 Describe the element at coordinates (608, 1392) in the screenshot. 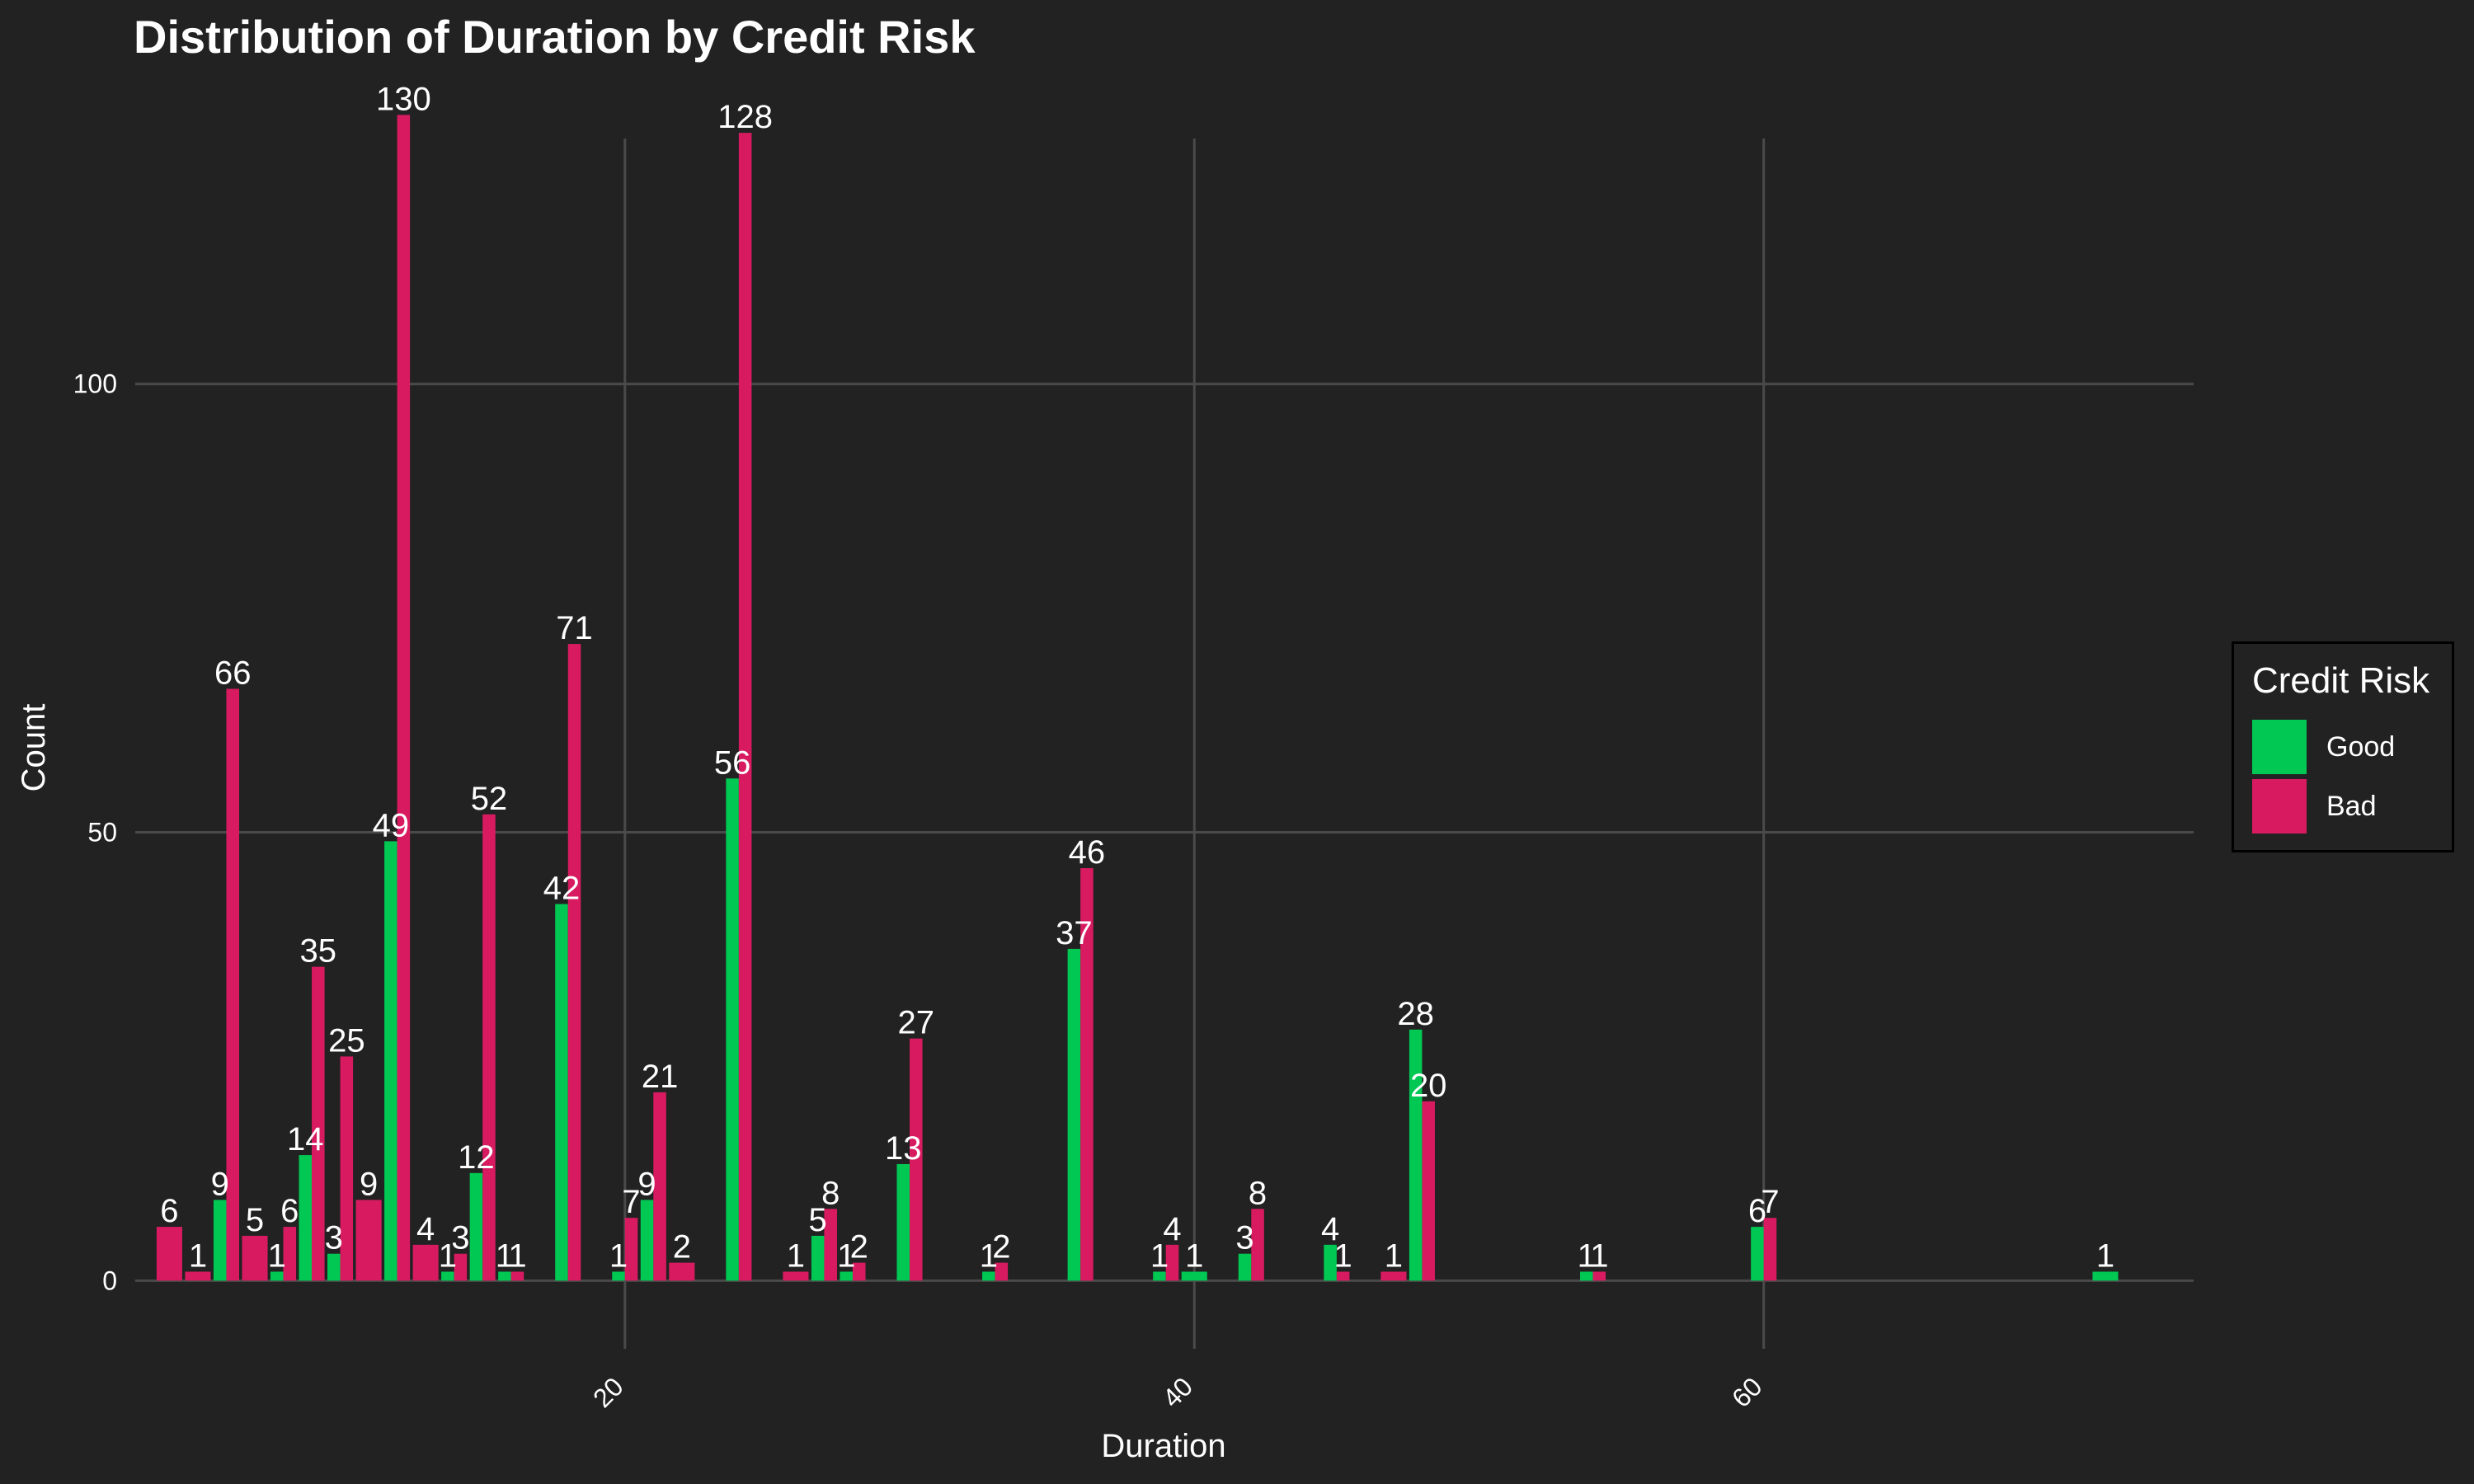

I see `x-tick-label-20: 20` at that location.